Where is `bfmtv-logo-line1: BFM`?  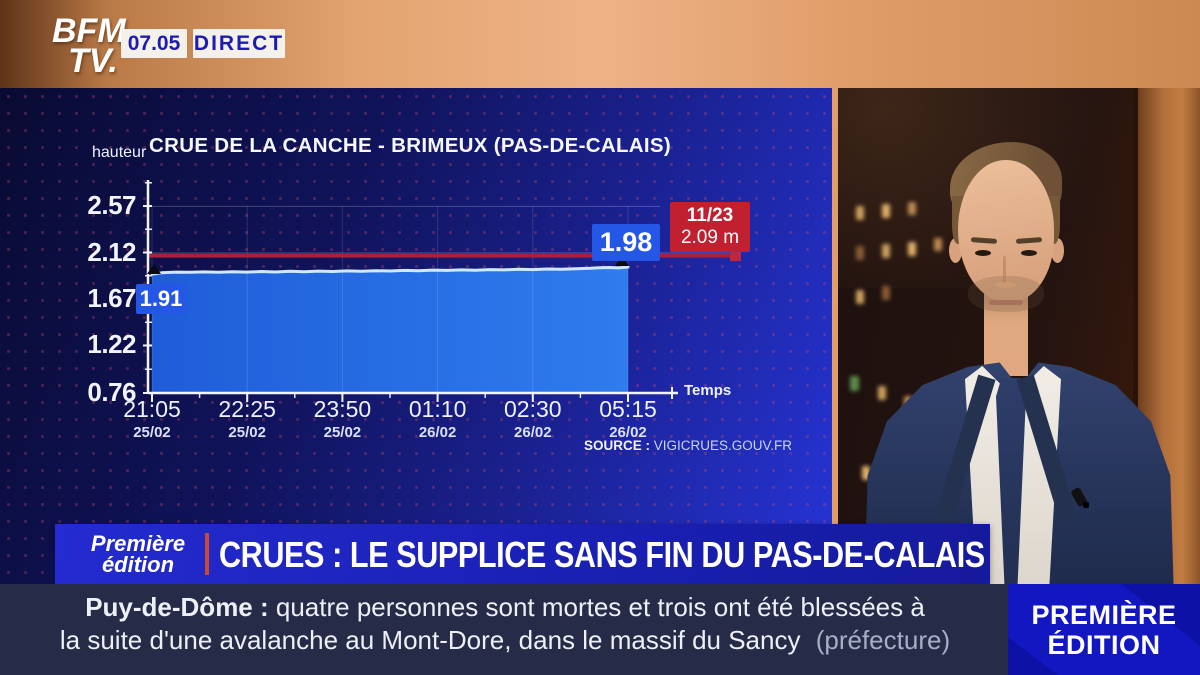 bfmtv-logo-line1: BFM is located at coordinates (89, 31).